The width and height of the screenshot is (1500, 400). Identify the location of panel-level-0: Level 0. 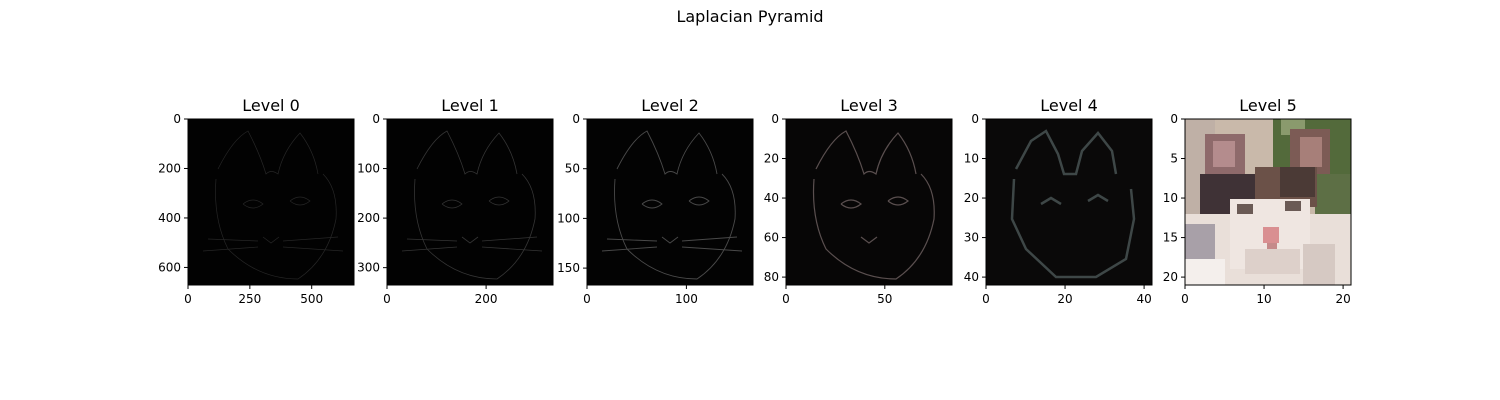
(271, 190).